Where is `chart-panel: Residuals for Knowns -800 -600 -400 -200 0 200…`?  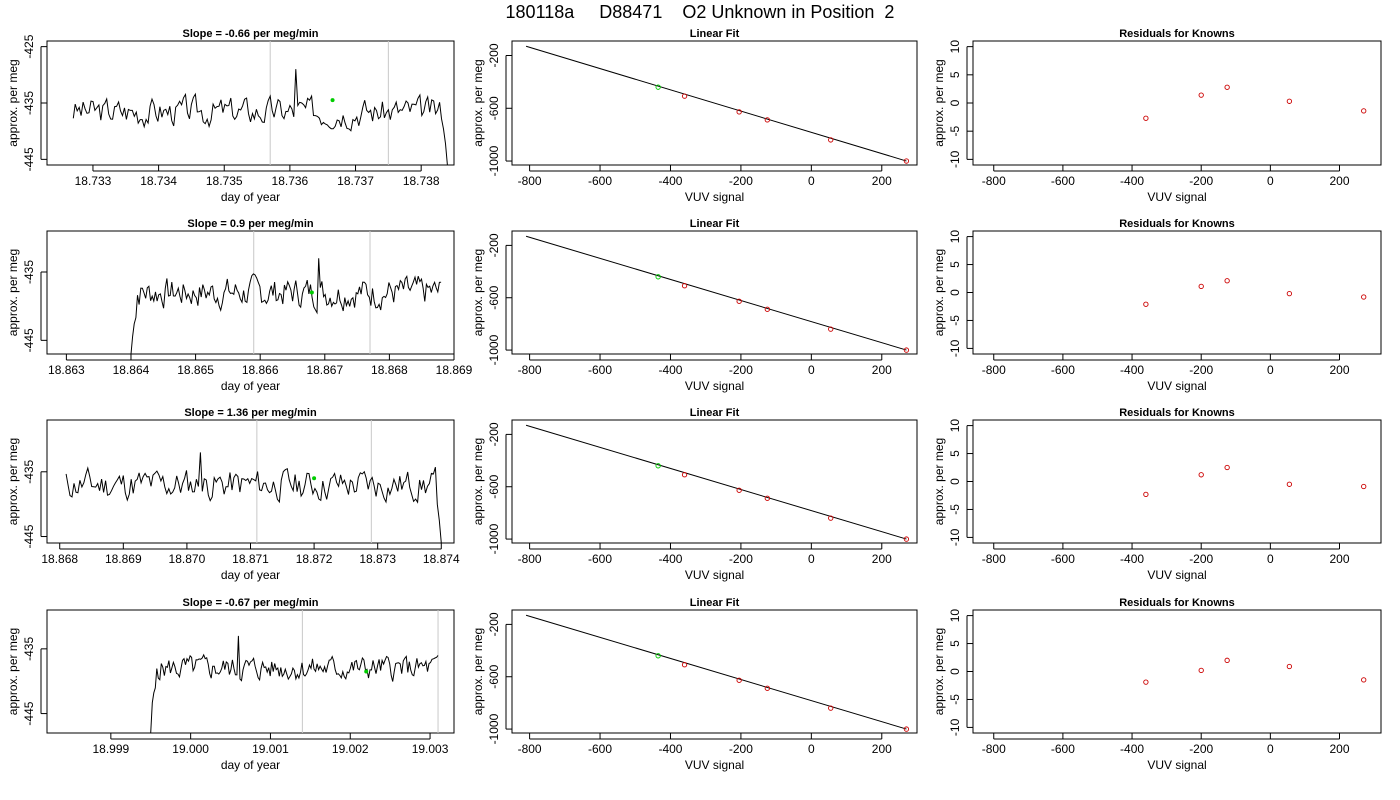
chart-panel: Residuals for Knowns -800 -600 -400 -200 0 200… is located at coordinates (1157, 684).